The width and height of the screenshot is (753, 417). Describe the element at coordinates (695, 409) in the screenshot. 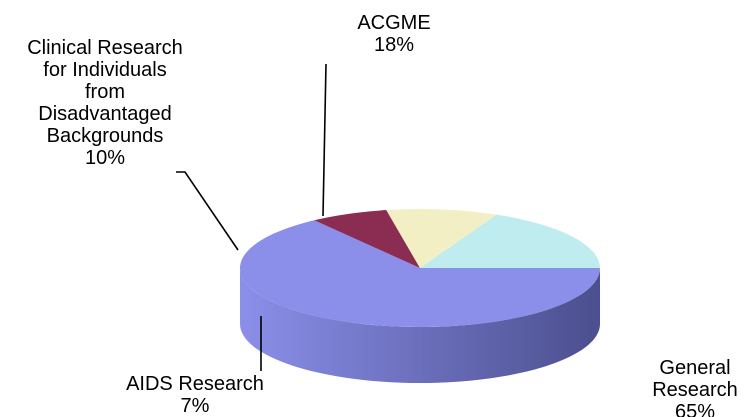

I see `slice-value-label-0: 65%` at that location.